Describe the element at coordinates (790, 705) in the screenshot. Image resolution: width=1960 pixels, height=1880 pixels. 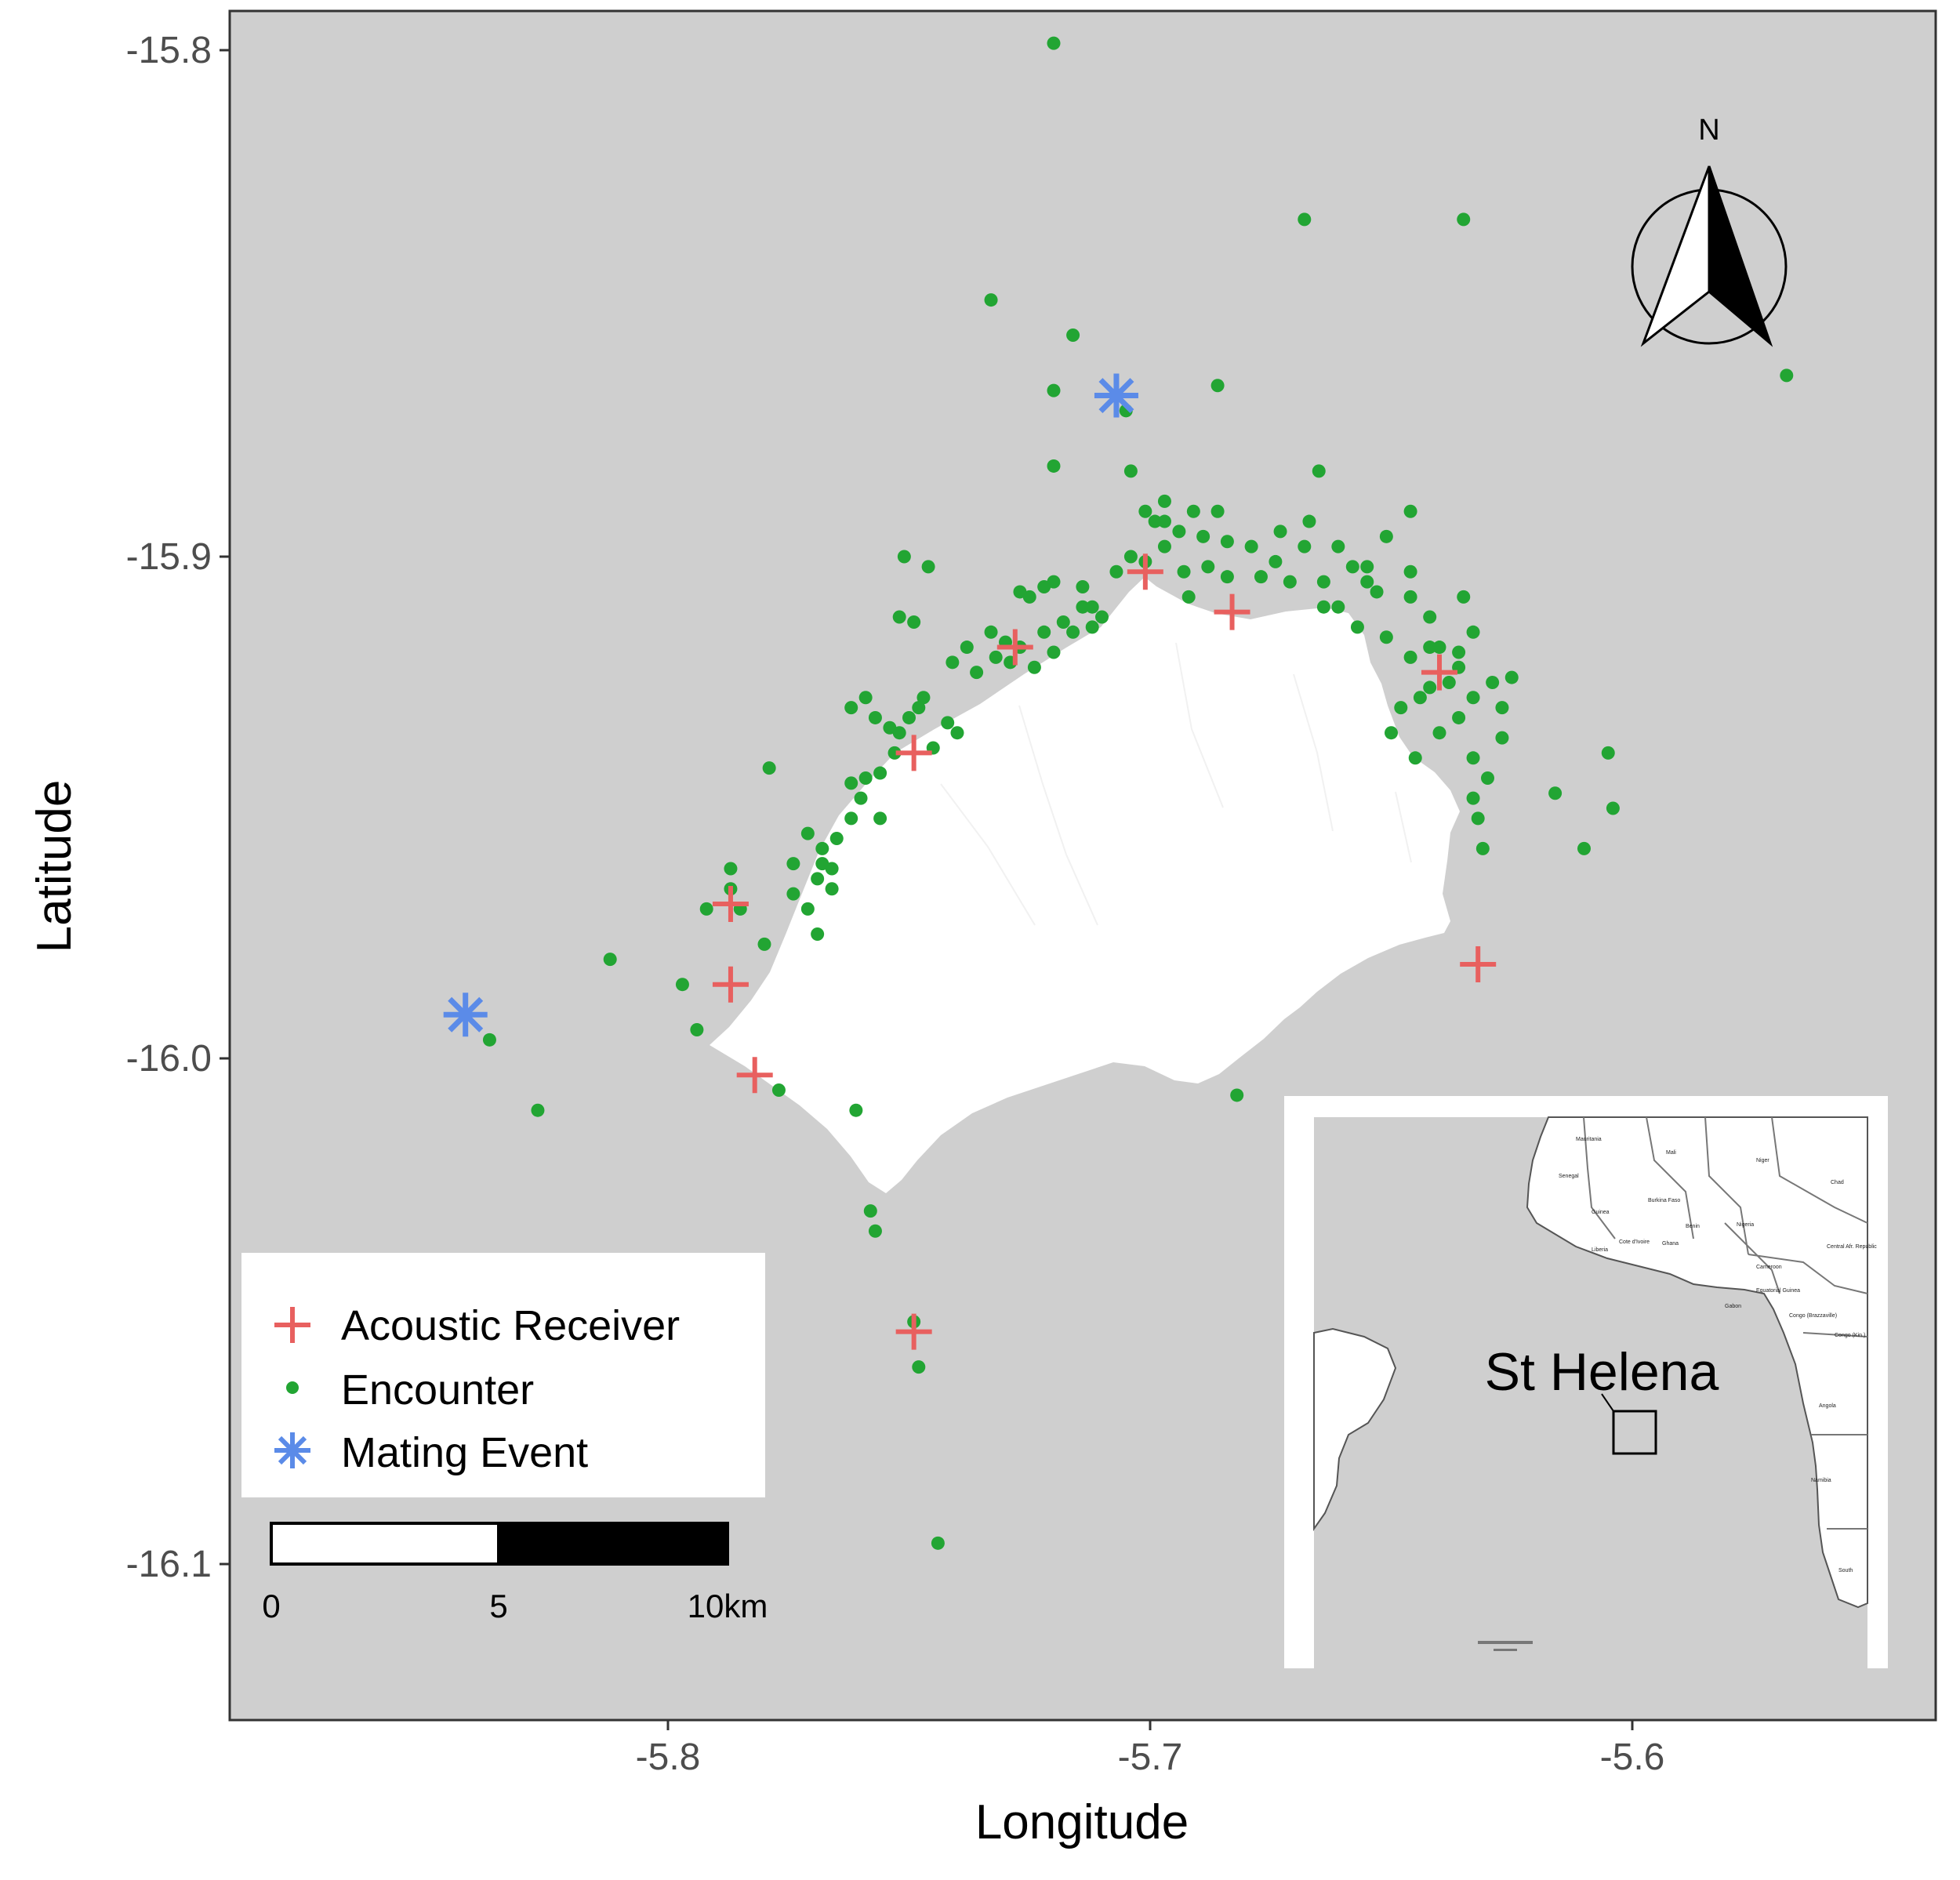
I see `mating-layer` at that location.